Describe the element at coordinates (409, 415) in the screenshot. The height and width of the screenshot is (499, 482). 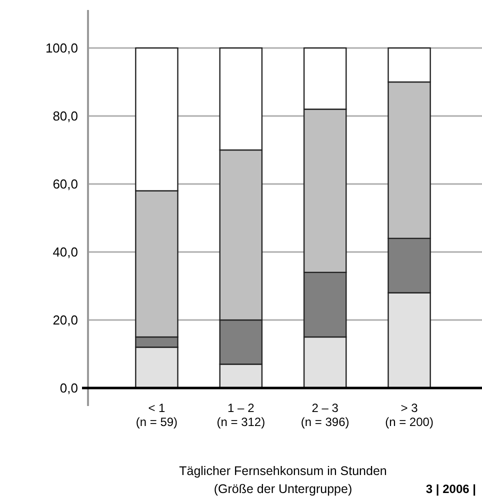
I see `x-tick-label: > 3 (n = 200)` at that location.